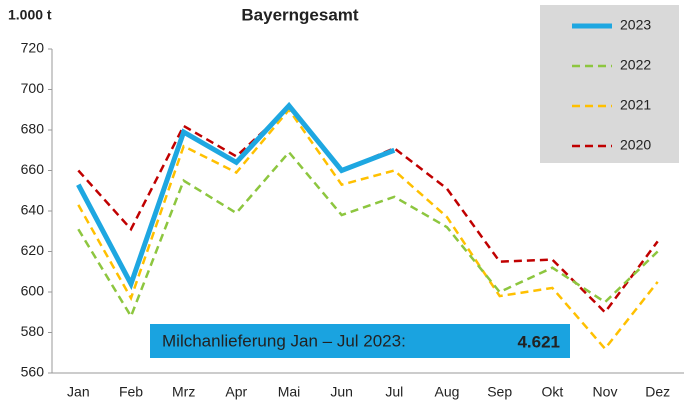 Image resolution: width=684 pixels, height=407 pixels. I want to click on x-tick-label: Mai, so click(289, 392).